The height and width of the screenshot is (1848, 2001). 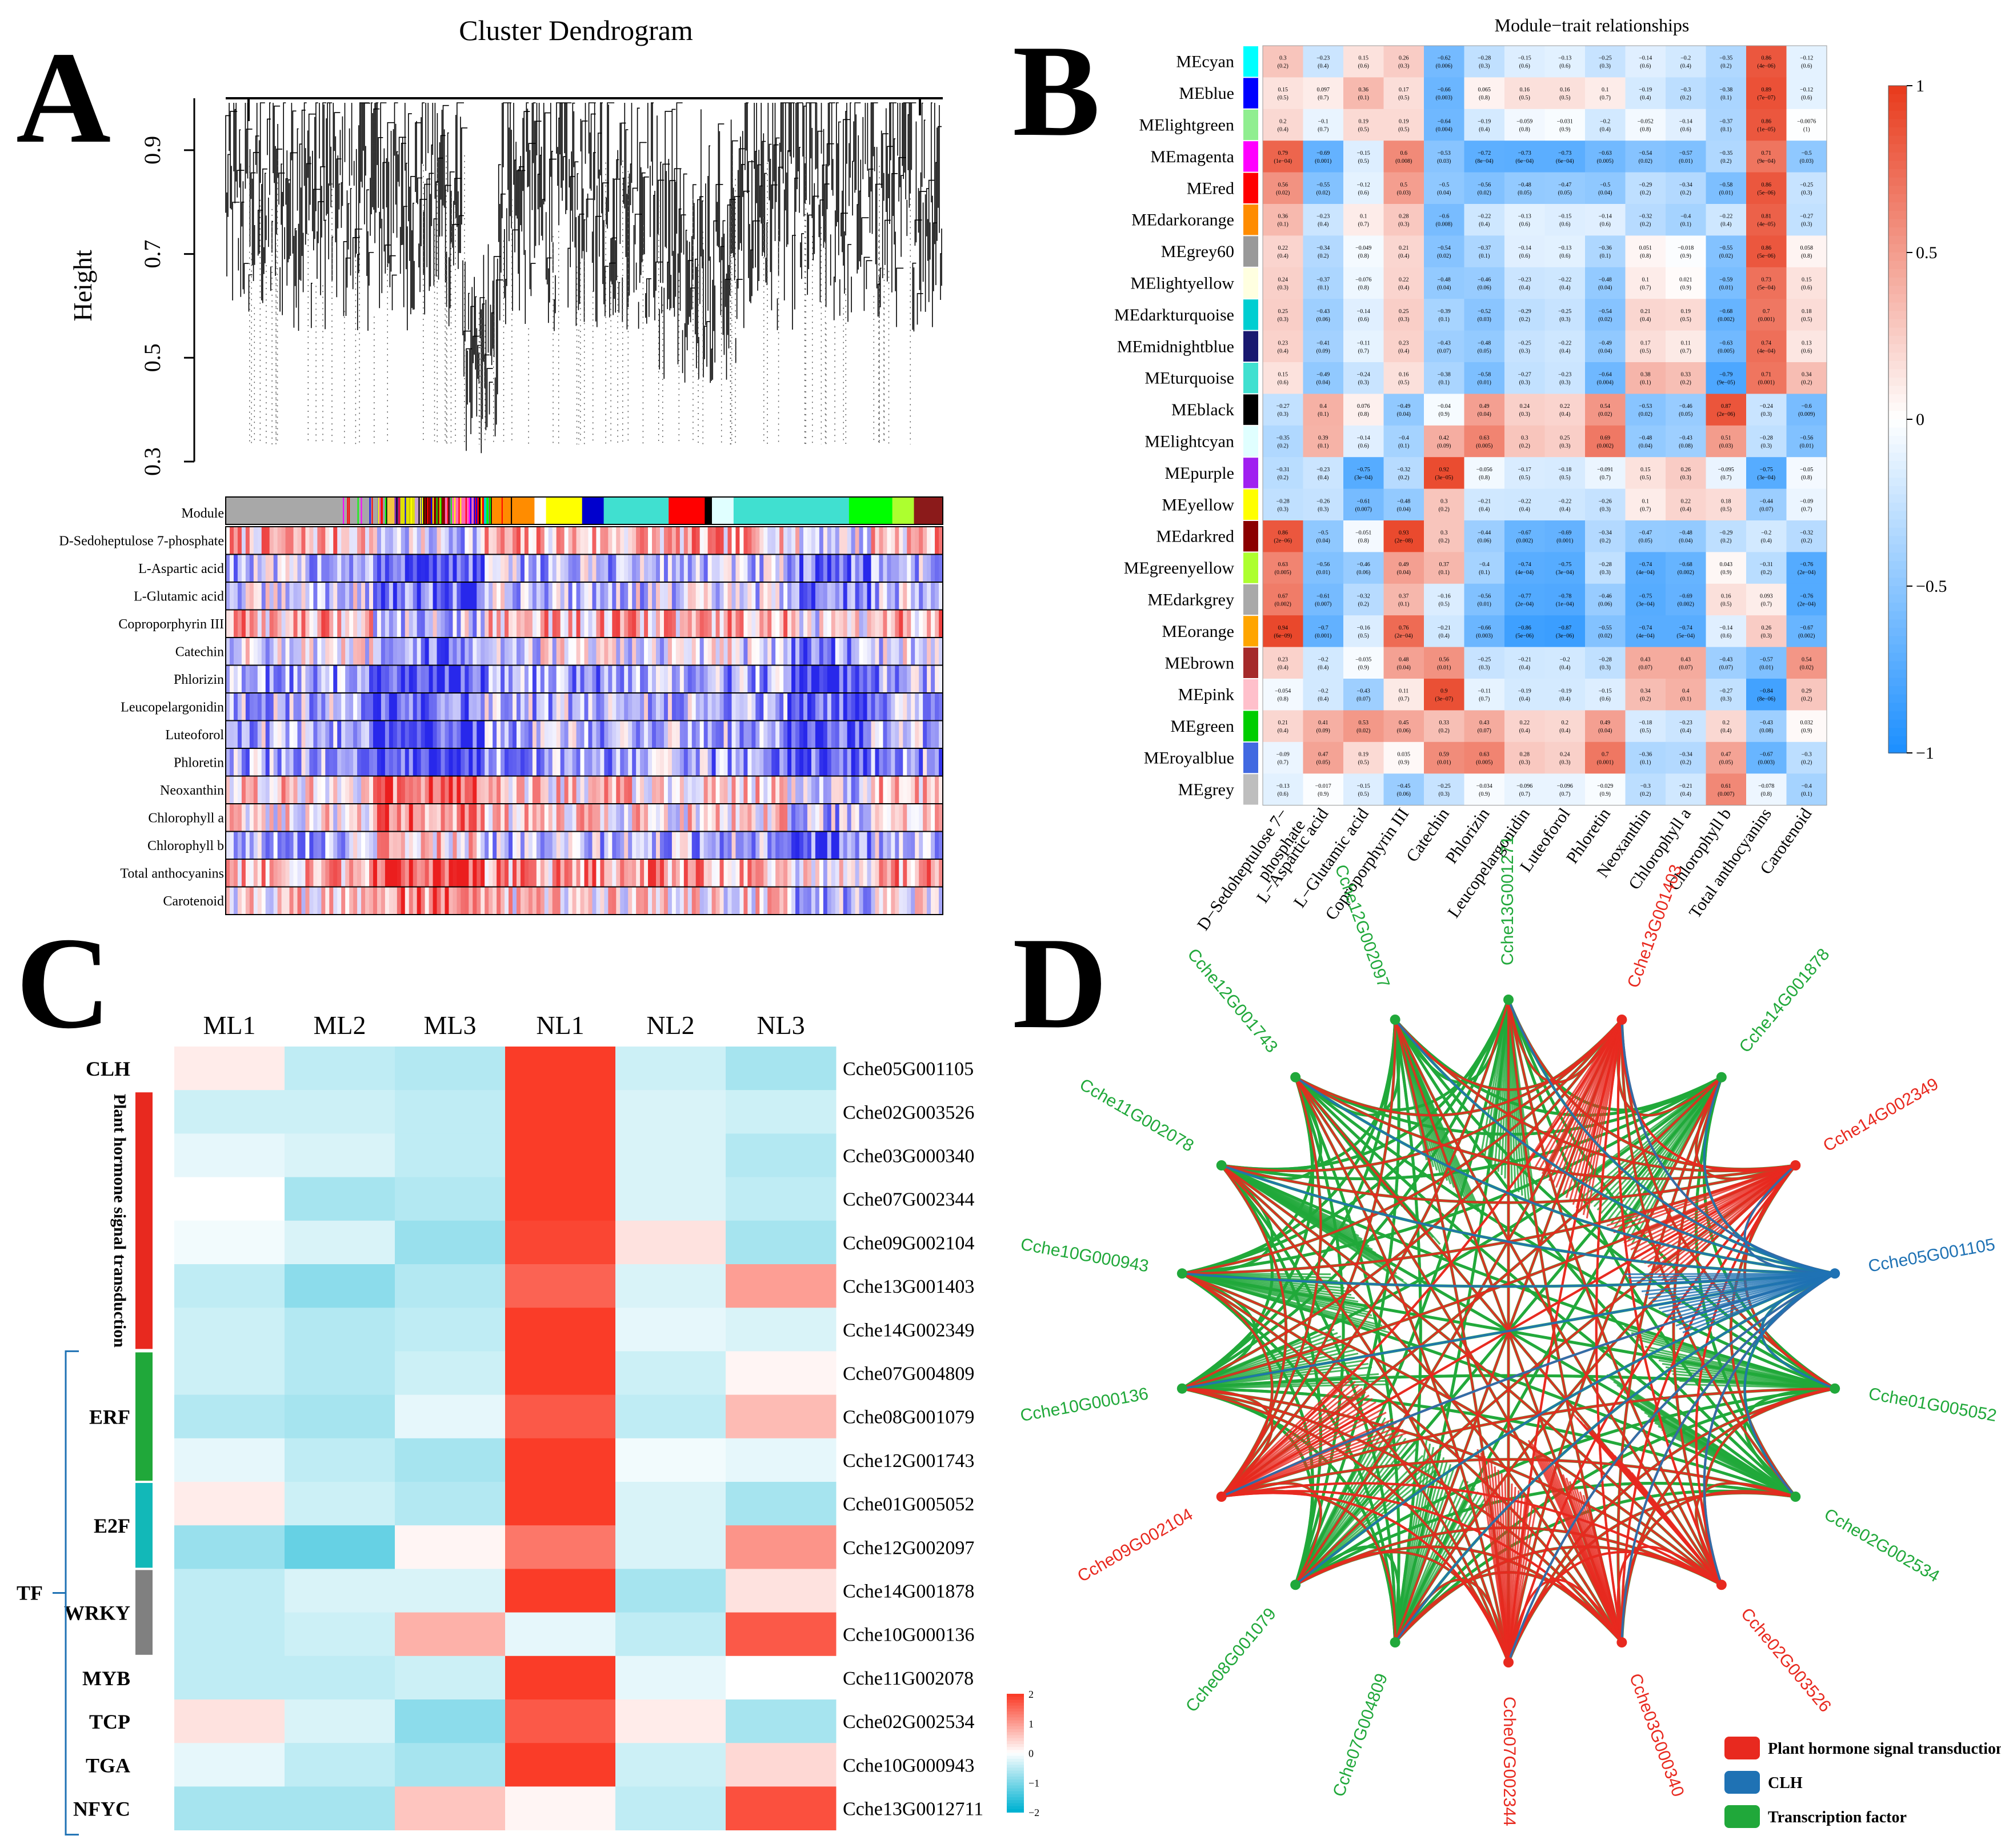 I want to click on correlation-value: 0.7, so click(x=1766, y=311).